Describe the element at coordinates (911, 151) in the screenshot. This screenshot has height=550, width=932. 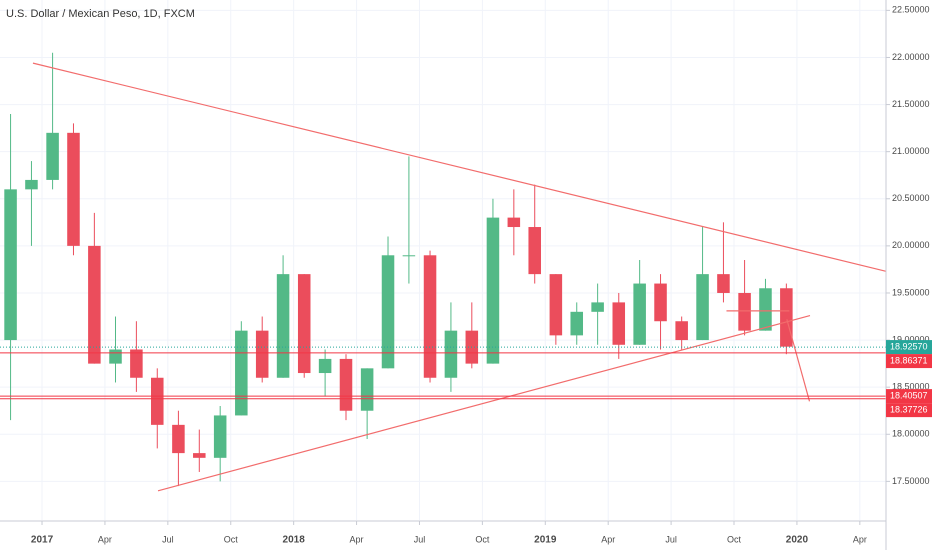
I see `y-tick-label: 21.00000` at that location.